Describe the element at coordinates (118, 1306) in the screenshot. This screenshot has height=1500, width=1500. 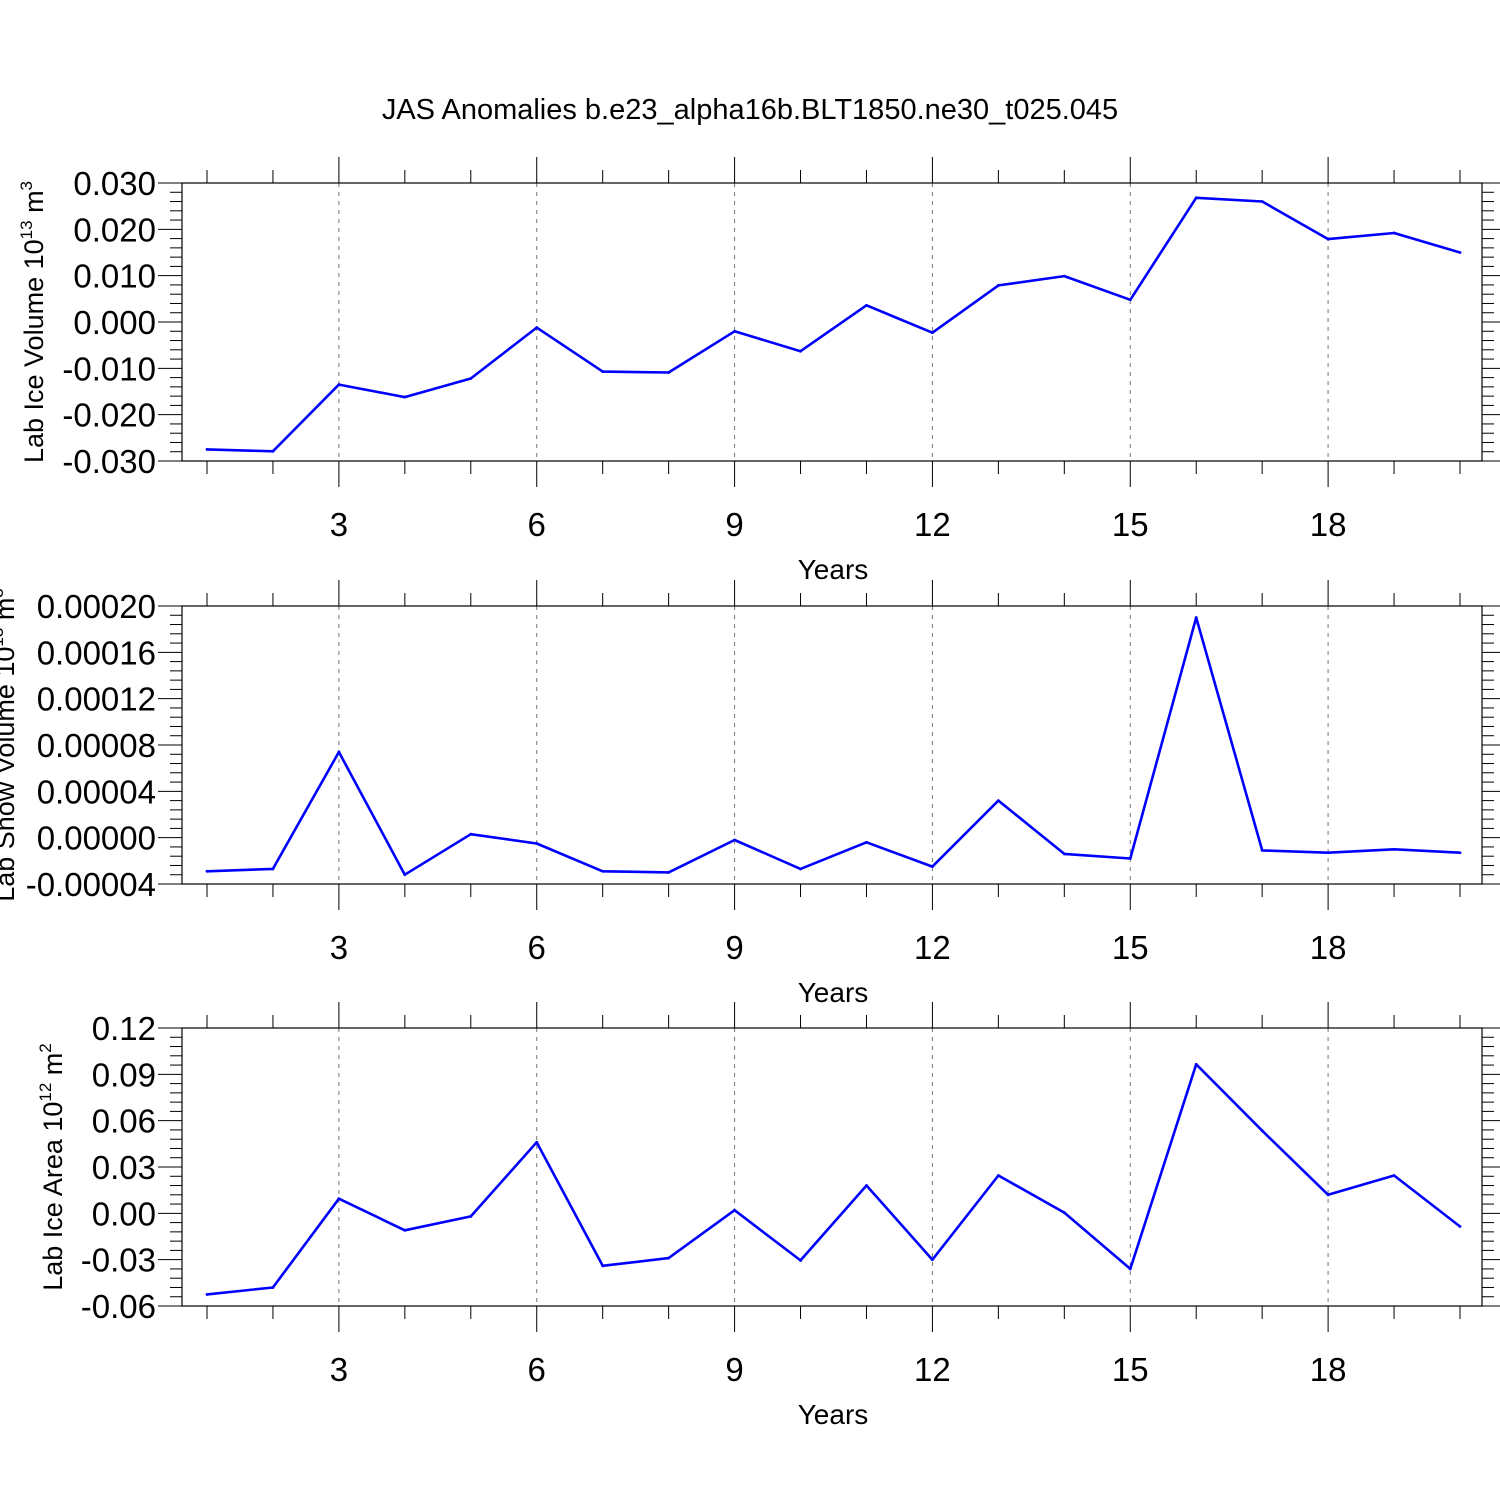
I see `y-tick-label: -0.06` at that location.